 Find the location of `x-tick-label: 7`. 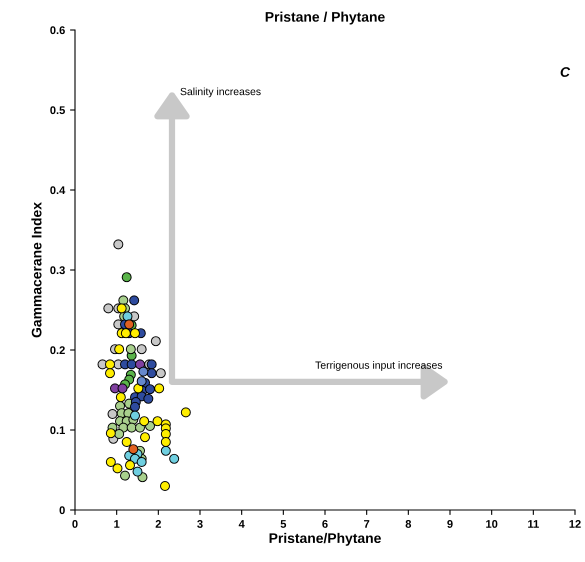

x-tick-label: 7 is located at coordinates (367, 524).